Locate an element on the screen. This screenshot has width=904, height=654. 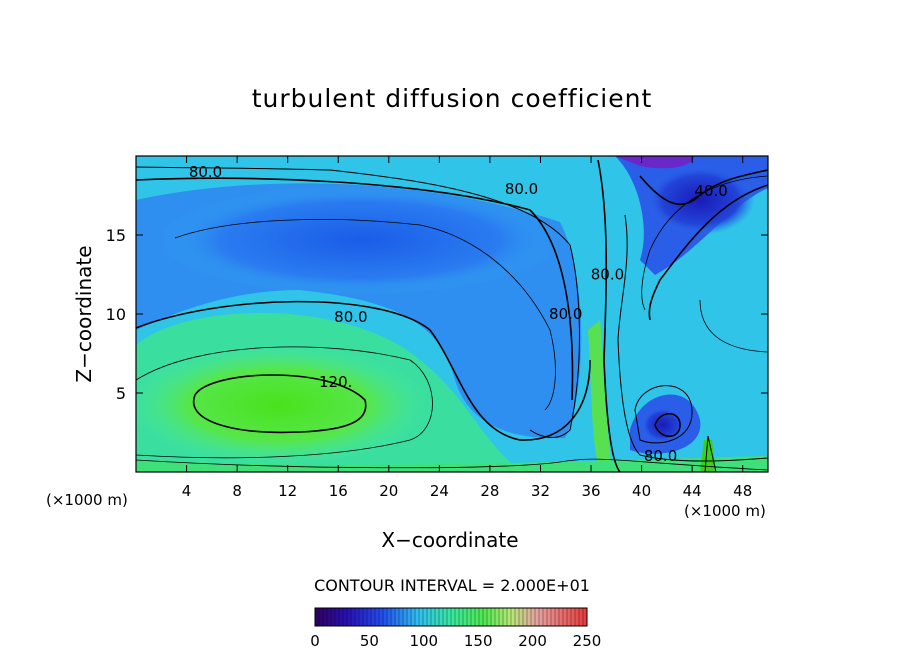
colorbar-ticks: 0 50 100 150 200 250 is located at coordinates (455, 641).